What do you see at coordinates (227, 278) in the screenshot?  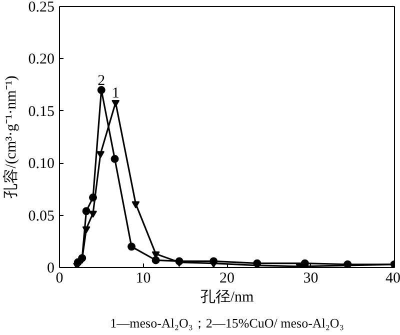 I see `x-tick-label: 20` at bounding box center [227, 278].